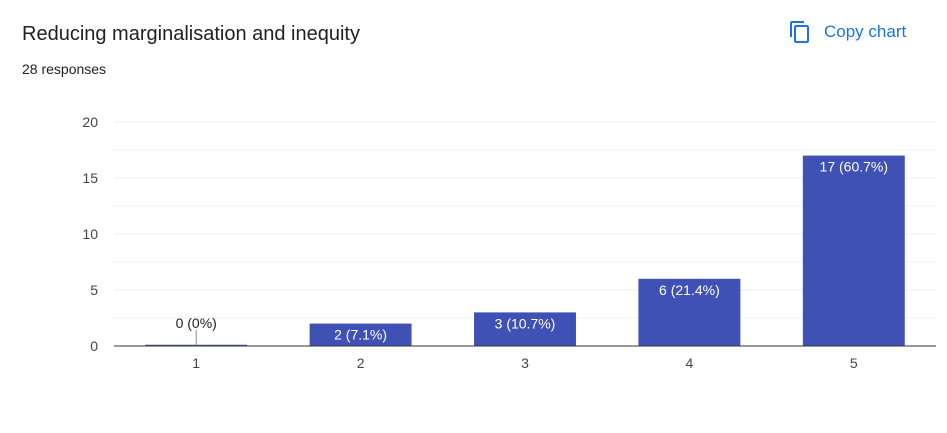 The width and height of the screenshot is (947, 433). What do you see at coordinates (690, 363) in the screenshot?
I see `x-tick-label: 4` at bounding box center [690, 363].